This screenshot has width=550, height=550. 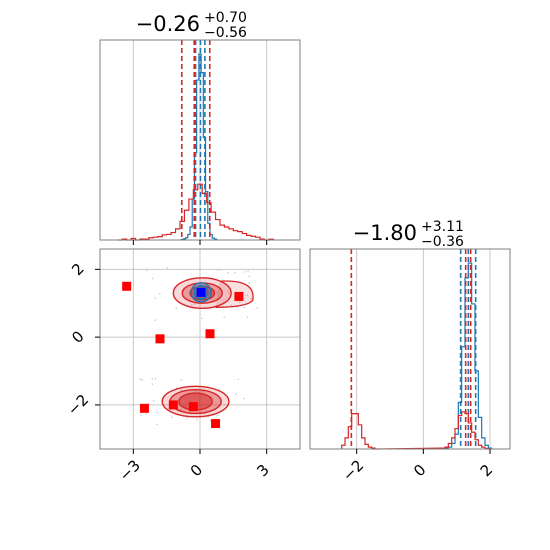 I want to click on param2-title-plus: +3.11, so click(x=442, y=227).